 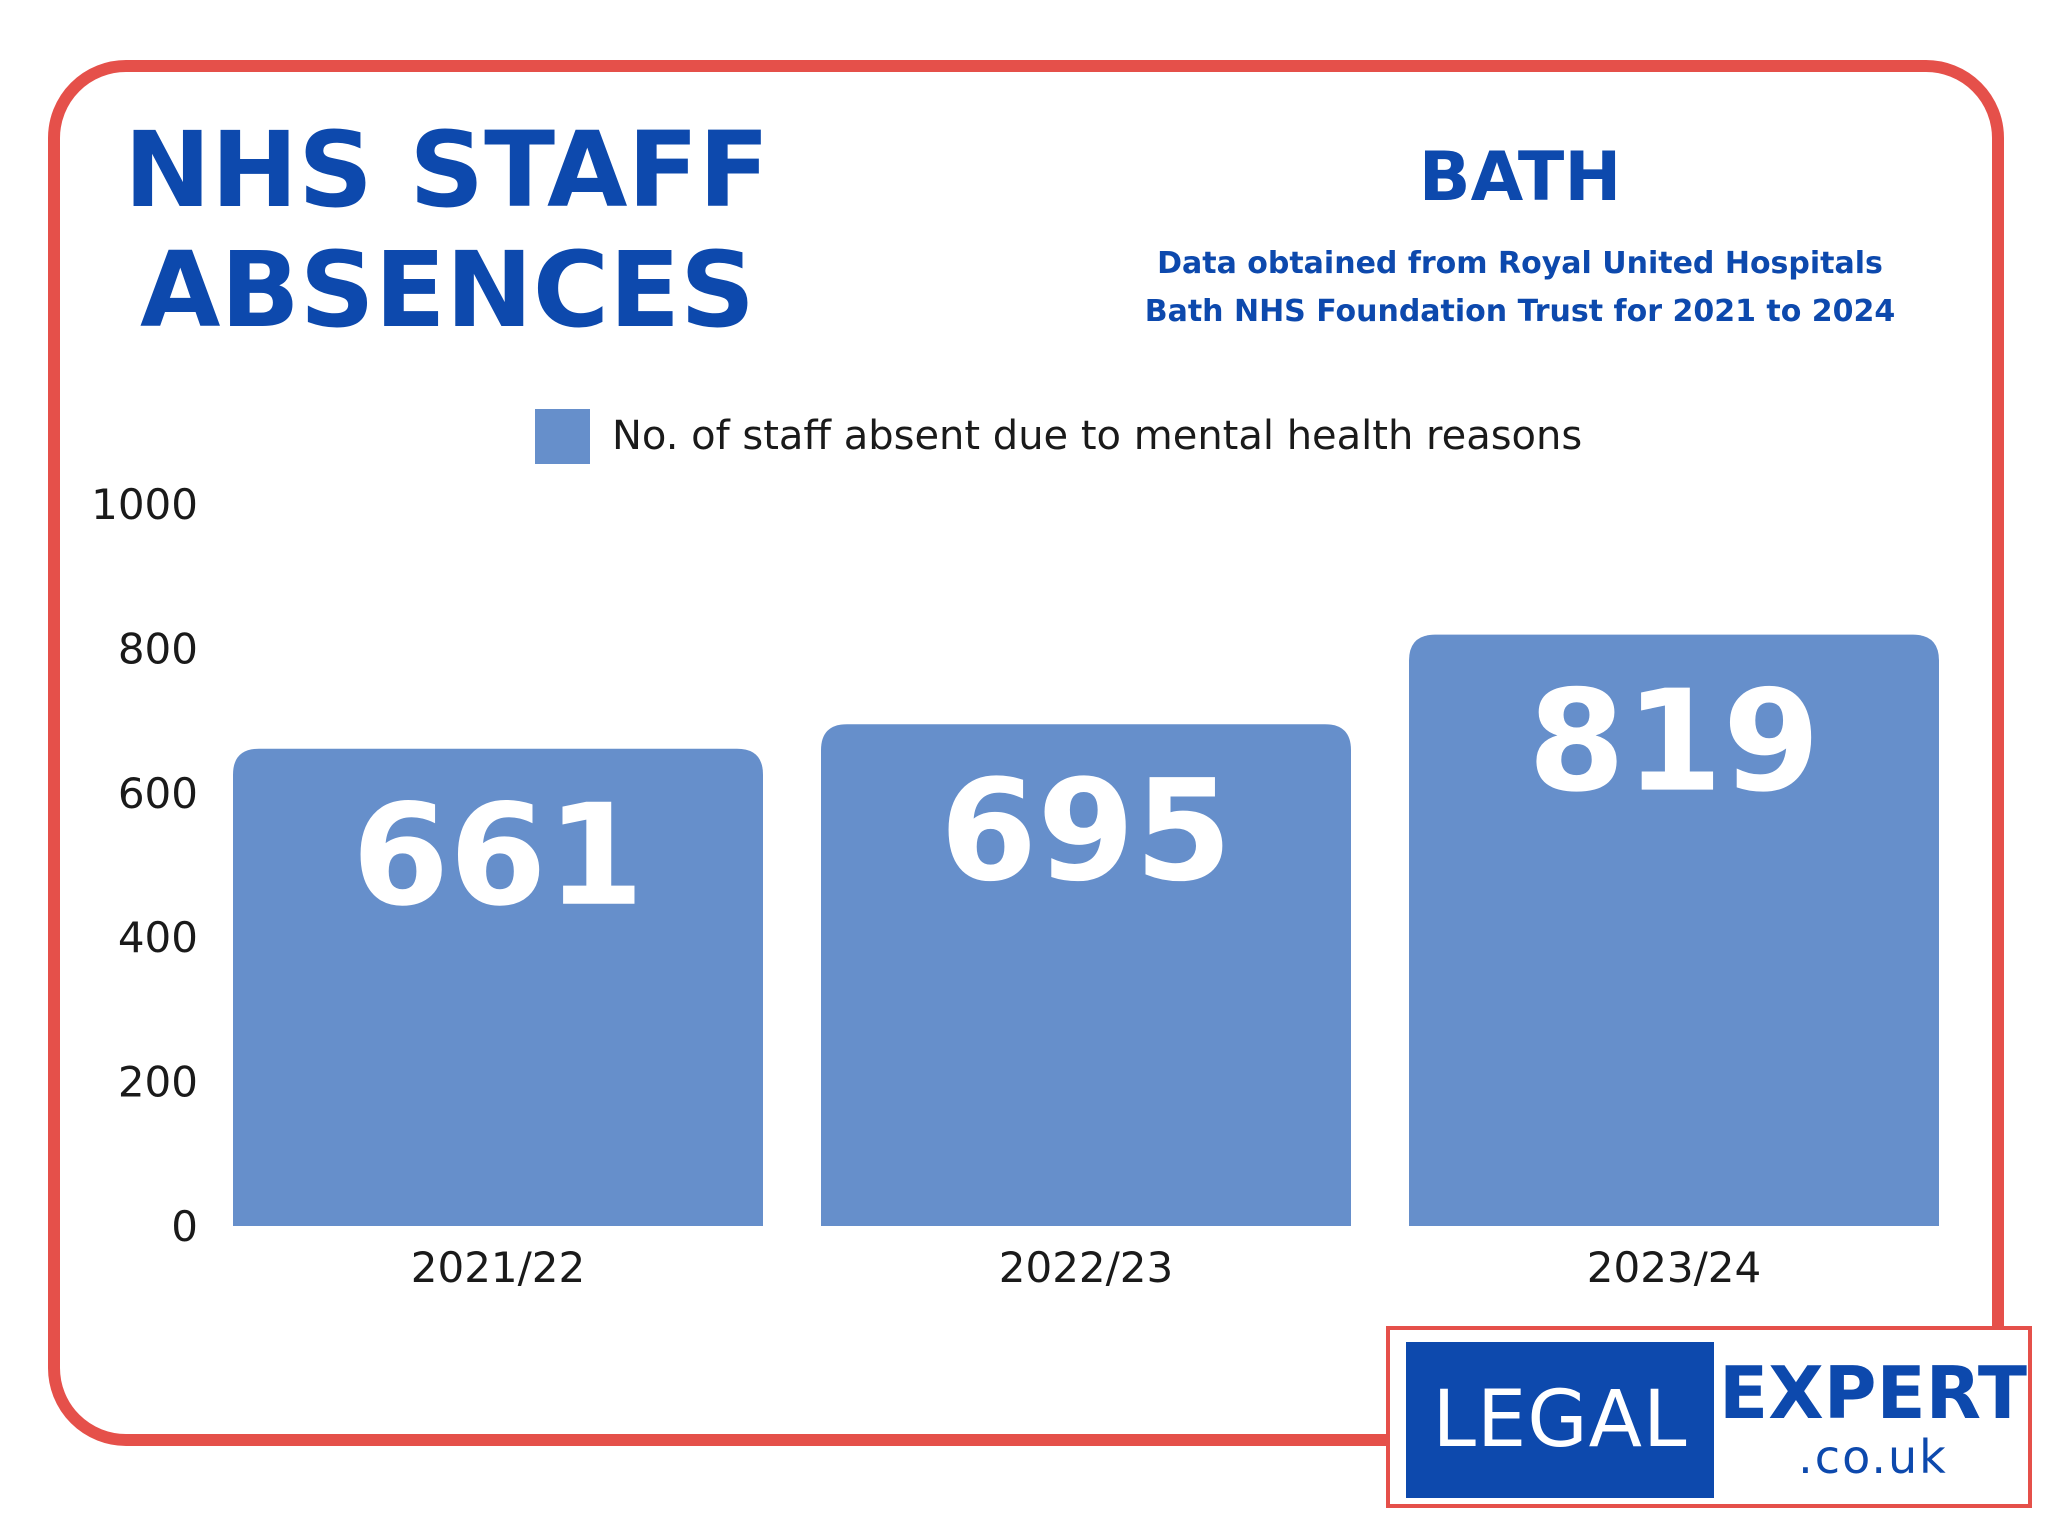 What do you see at coordinates (498, 1267) in the screenshot?
I see `x-tick-label: 2021/22` at bounding box center [498, 1267].